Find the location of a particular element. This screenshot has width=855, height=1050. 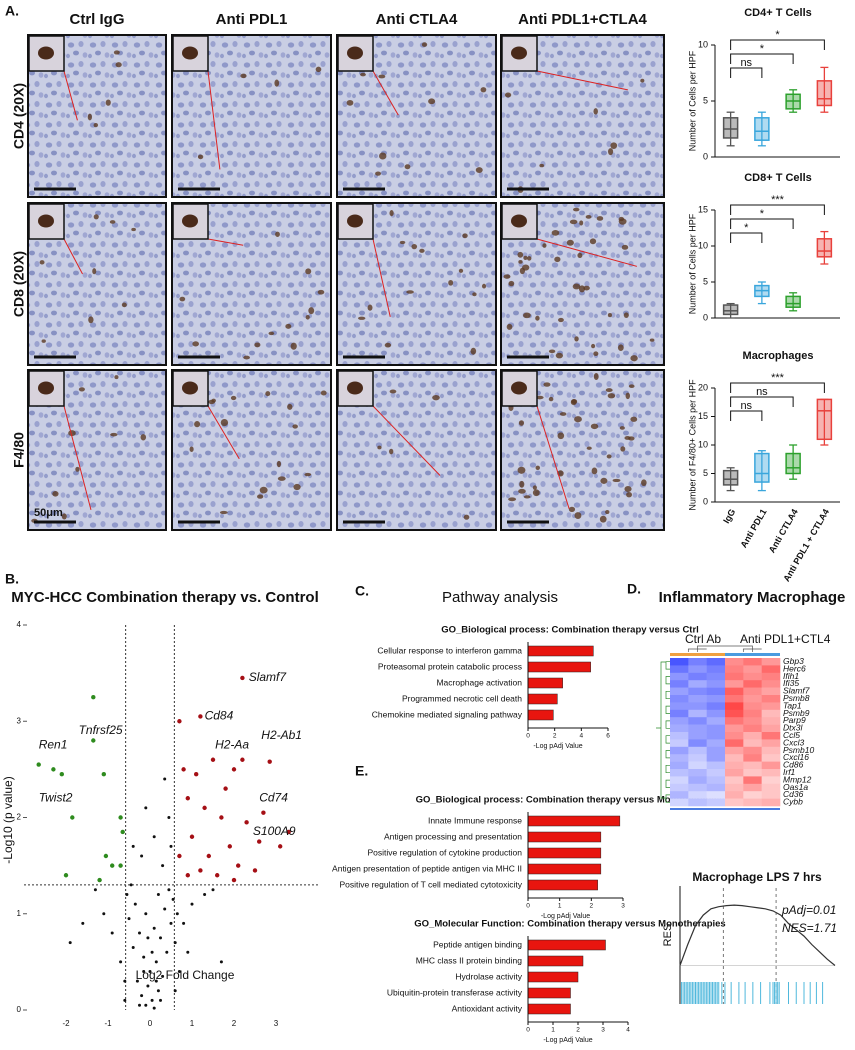

row-label: Psmb8 is located at coordinates (796, 698).